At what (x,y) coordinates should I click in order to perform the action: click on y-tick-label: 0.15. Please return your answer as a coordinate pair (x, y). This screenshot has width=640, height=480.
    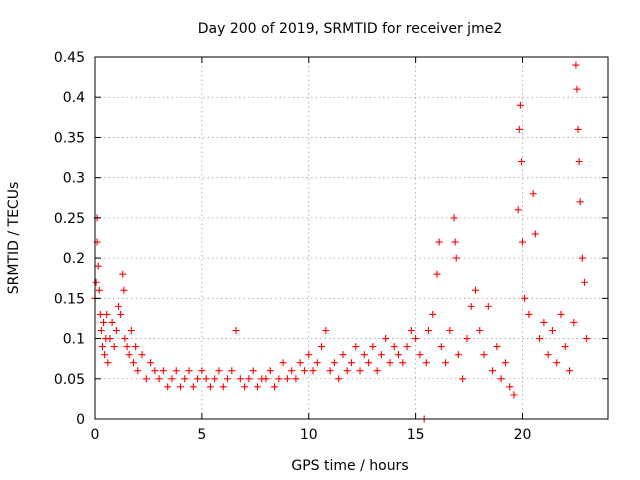
    Looking at the image, I should click on (69, 299).